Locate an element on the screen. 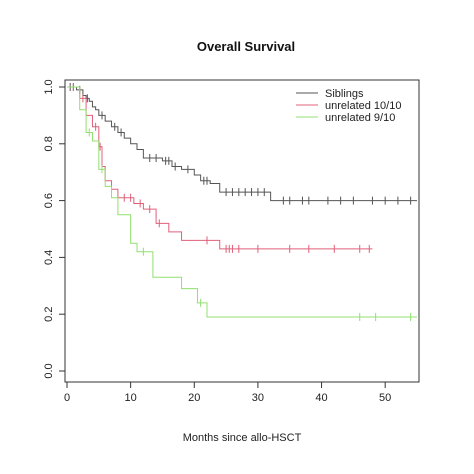 This screenshot has width=474, height=474. x-tick-label: 0 is located at coordinates (67, 398).